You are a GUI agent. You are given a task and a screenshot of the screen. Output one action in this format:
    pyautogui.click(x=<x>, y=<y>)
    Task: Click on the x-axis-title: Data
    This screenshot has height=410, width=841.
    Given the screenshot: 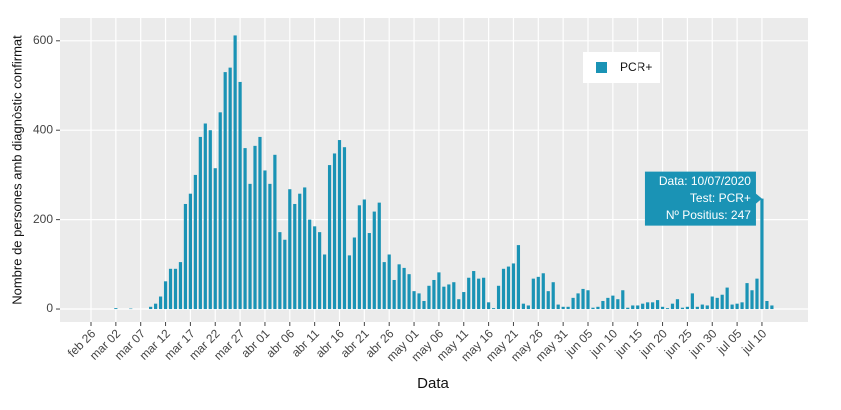 What is the action you would take?
    pyautogui.click(x=433, y=383)
    